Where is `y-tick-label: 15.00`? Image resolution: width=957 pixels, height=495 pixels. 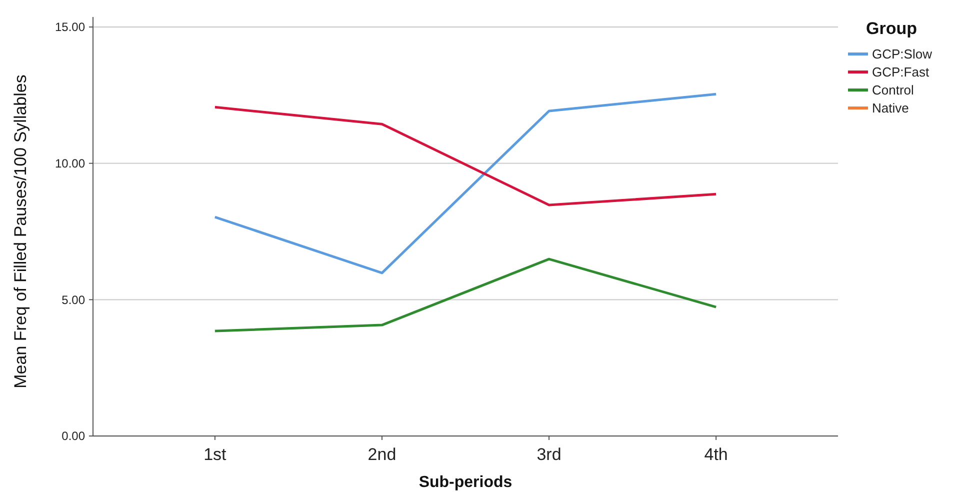 y-tick-label: 15.00 is located at coordinates (70, 27).